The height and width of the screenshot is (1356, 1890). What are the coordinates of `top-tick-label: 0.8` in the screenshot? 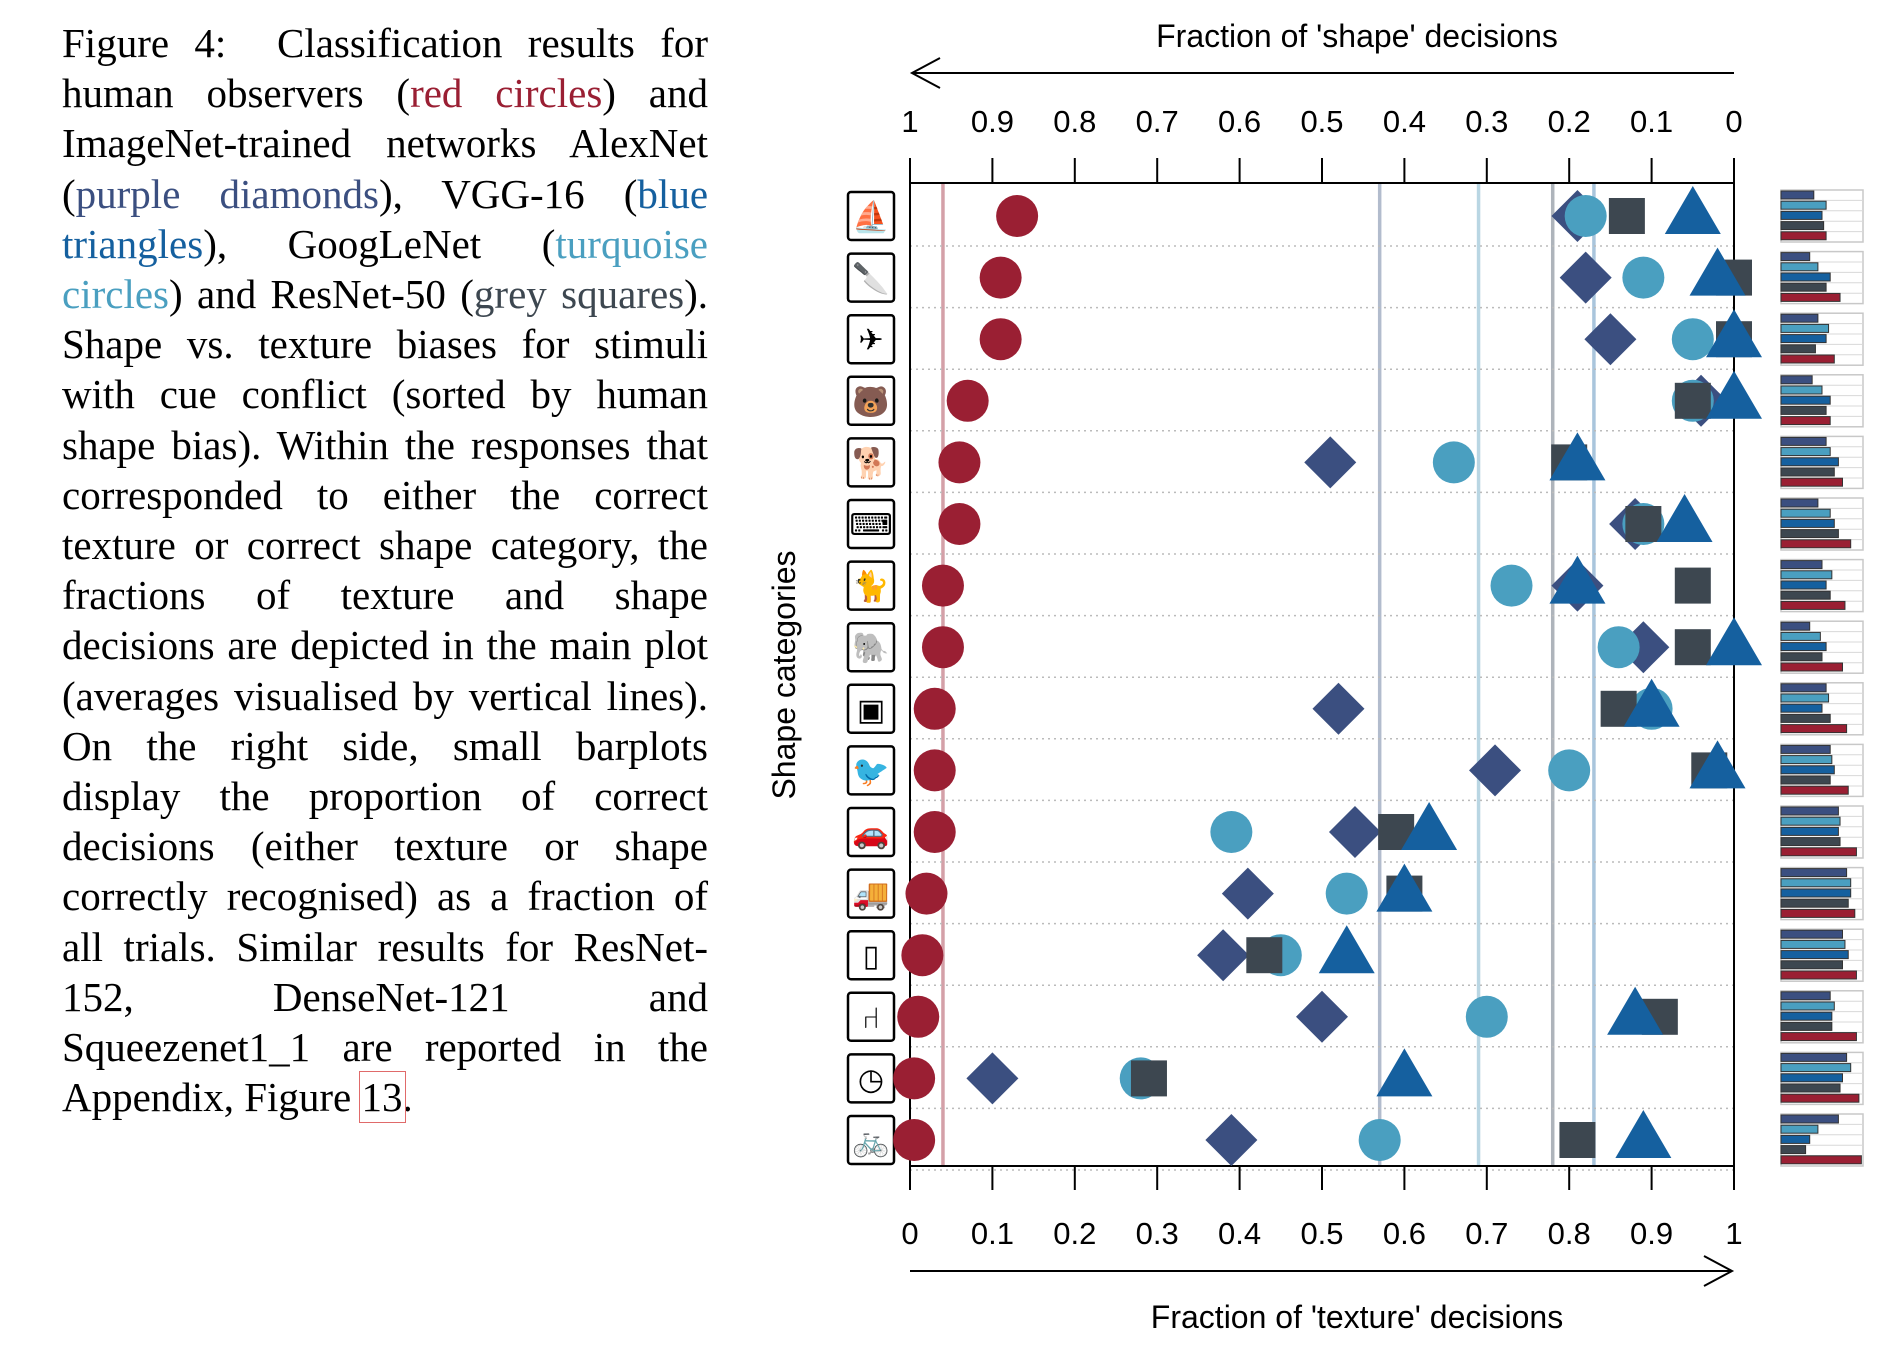 It's located at (1074, 121).